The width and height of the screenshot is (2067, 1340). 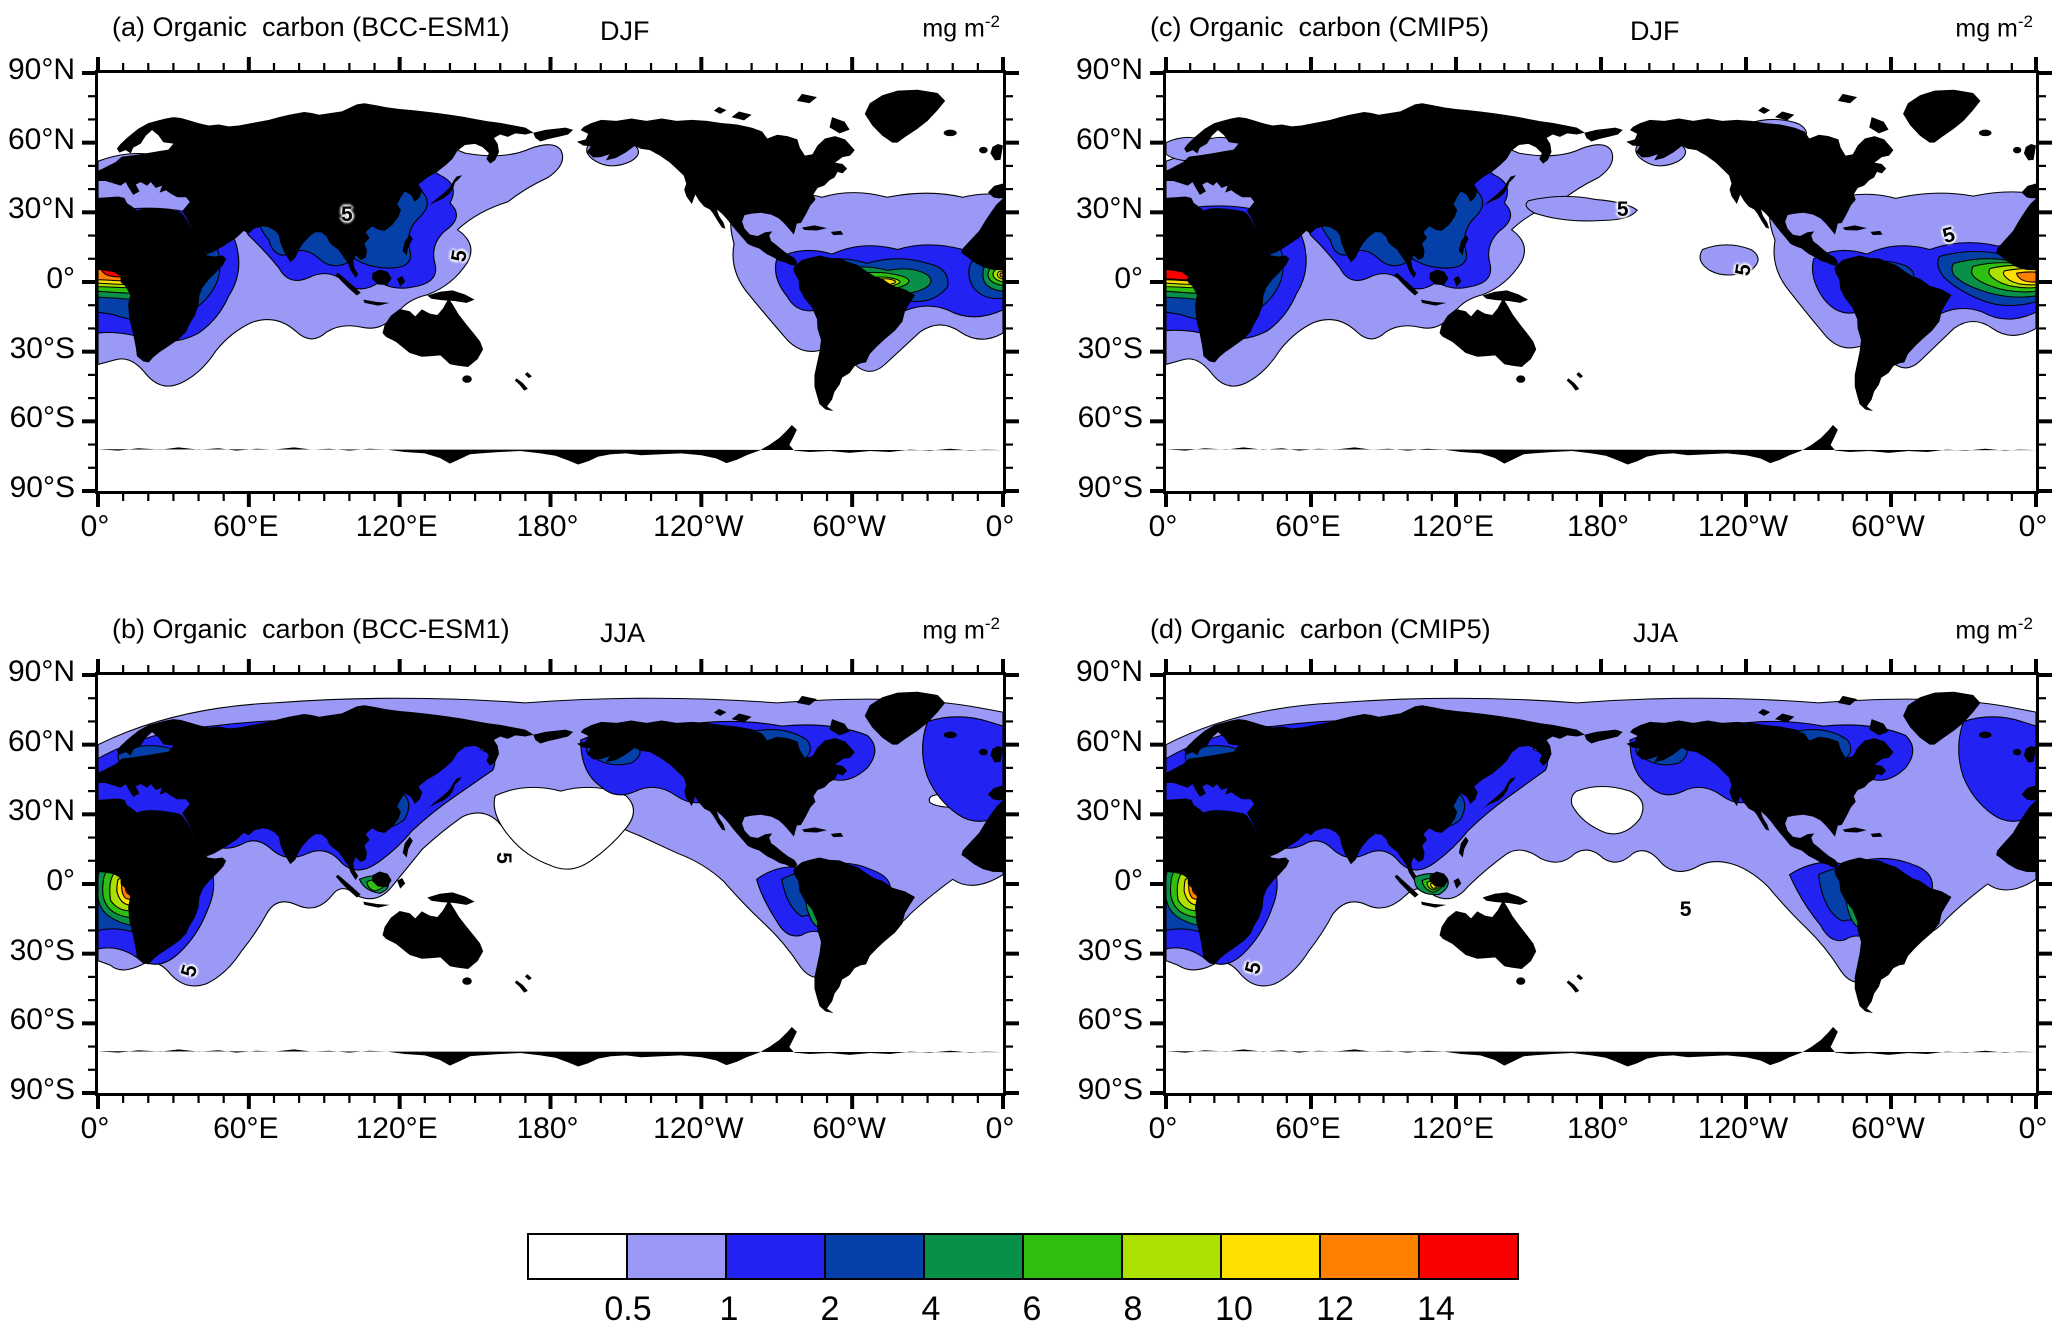 I want to click on map-a-svg, so click(x=550, y=277).